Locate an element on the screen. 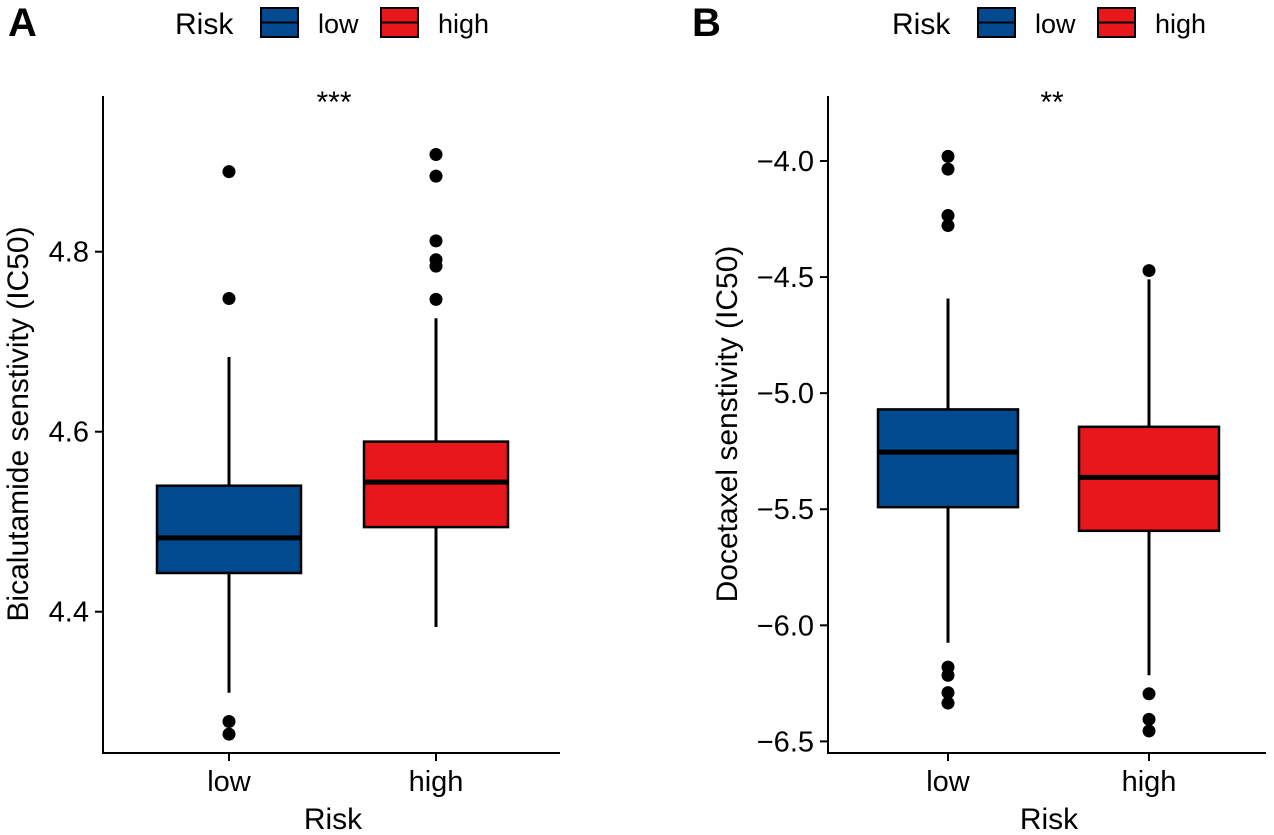 This screenshot has height=835, width=1274. panel-b-legend-title: Risk is located at coordinates (921, 24).